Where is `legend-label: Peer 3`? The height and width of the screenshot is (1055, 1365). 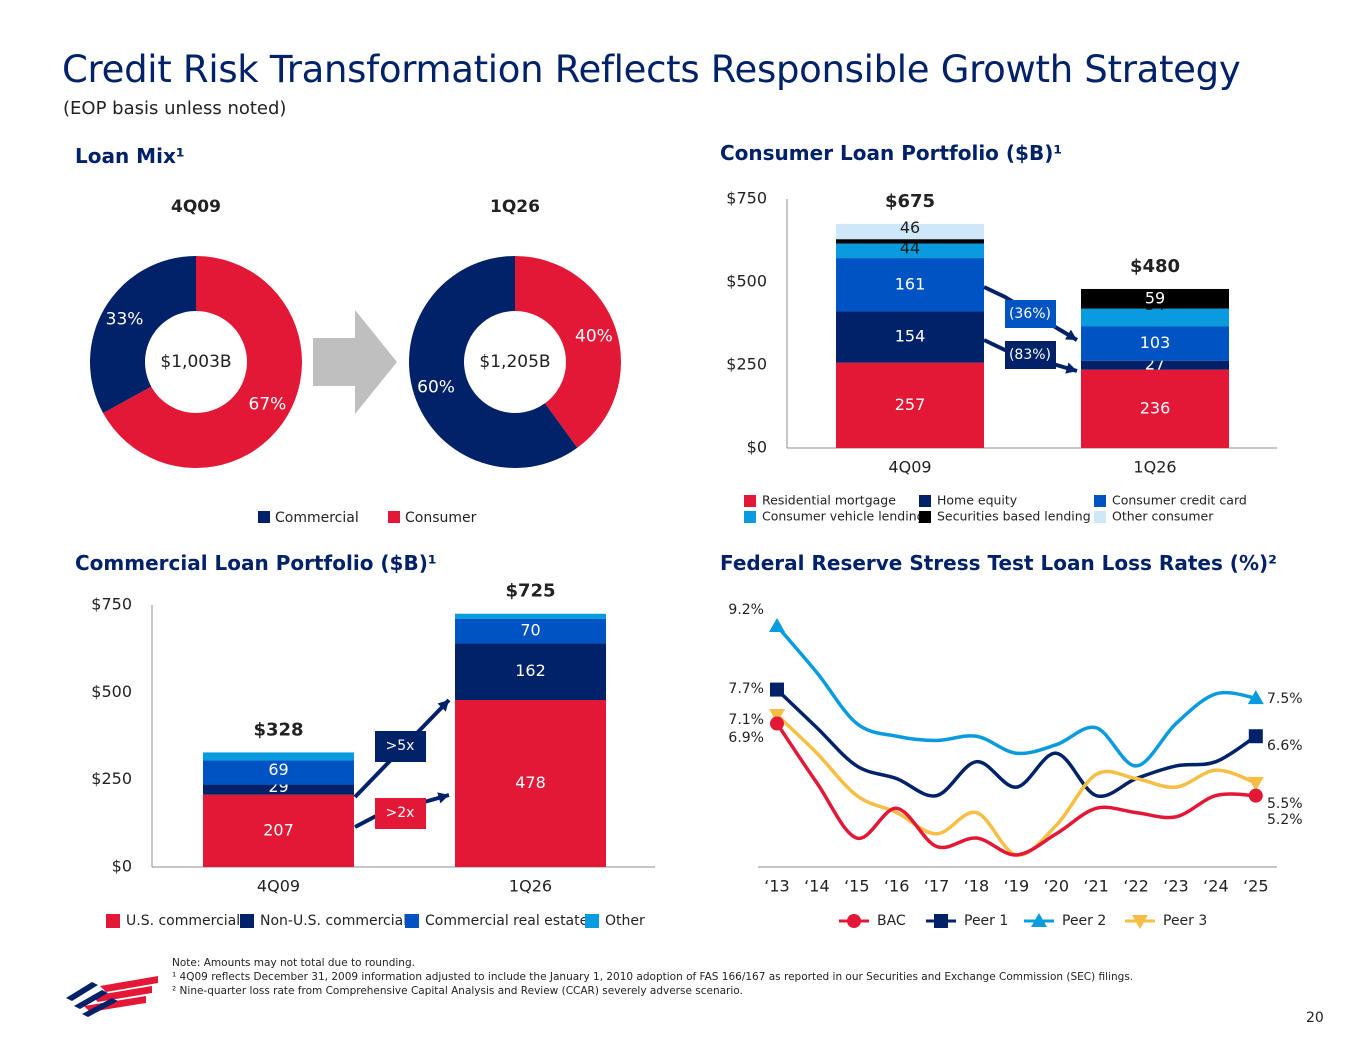
legend-label: Peer 3 is located at coordinates (1185, 921).